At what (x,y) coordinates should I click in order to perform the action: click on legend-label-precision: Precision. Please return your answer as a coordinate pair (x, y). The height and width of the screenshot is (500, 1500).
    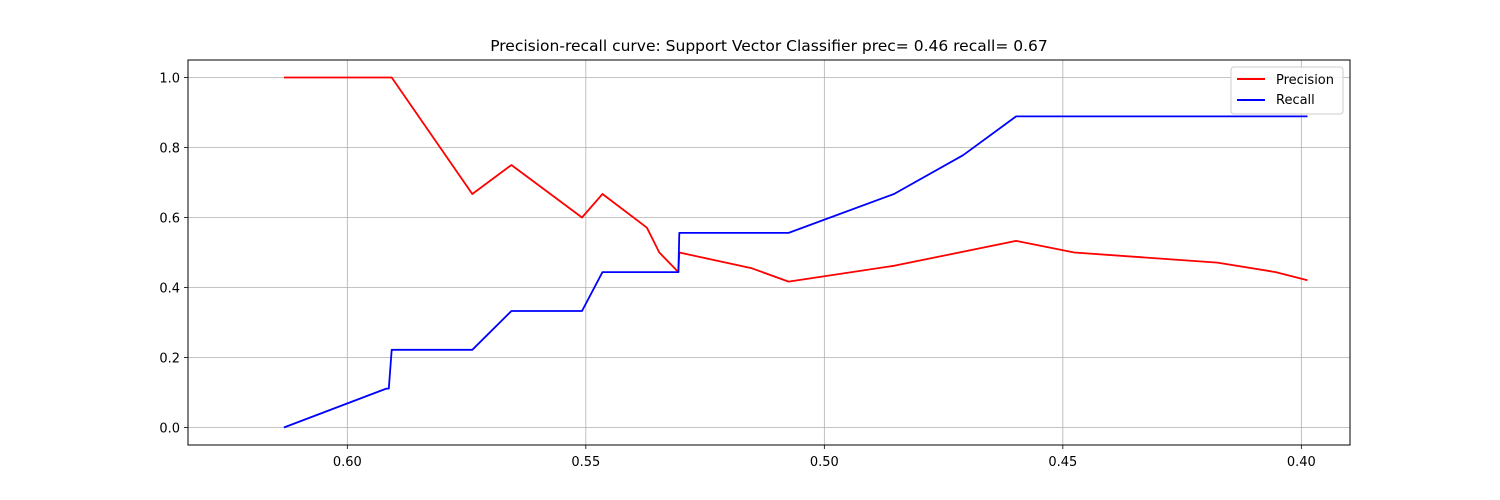
    Looking at the image, I should click on (1305, 80).